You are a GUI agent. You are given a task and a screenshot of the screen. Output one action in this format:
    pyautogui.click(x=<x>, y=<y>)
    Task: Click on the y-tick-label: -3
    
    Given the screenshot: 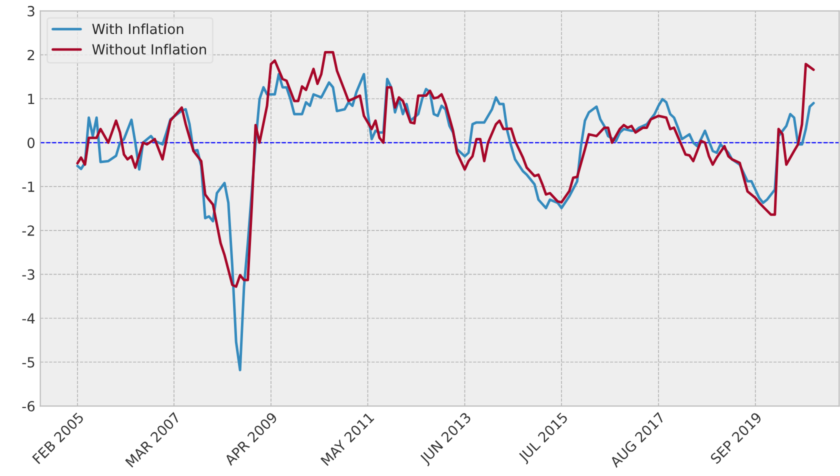 What is the action you would take?
    pyautogui.click(x=28, y=274)
    